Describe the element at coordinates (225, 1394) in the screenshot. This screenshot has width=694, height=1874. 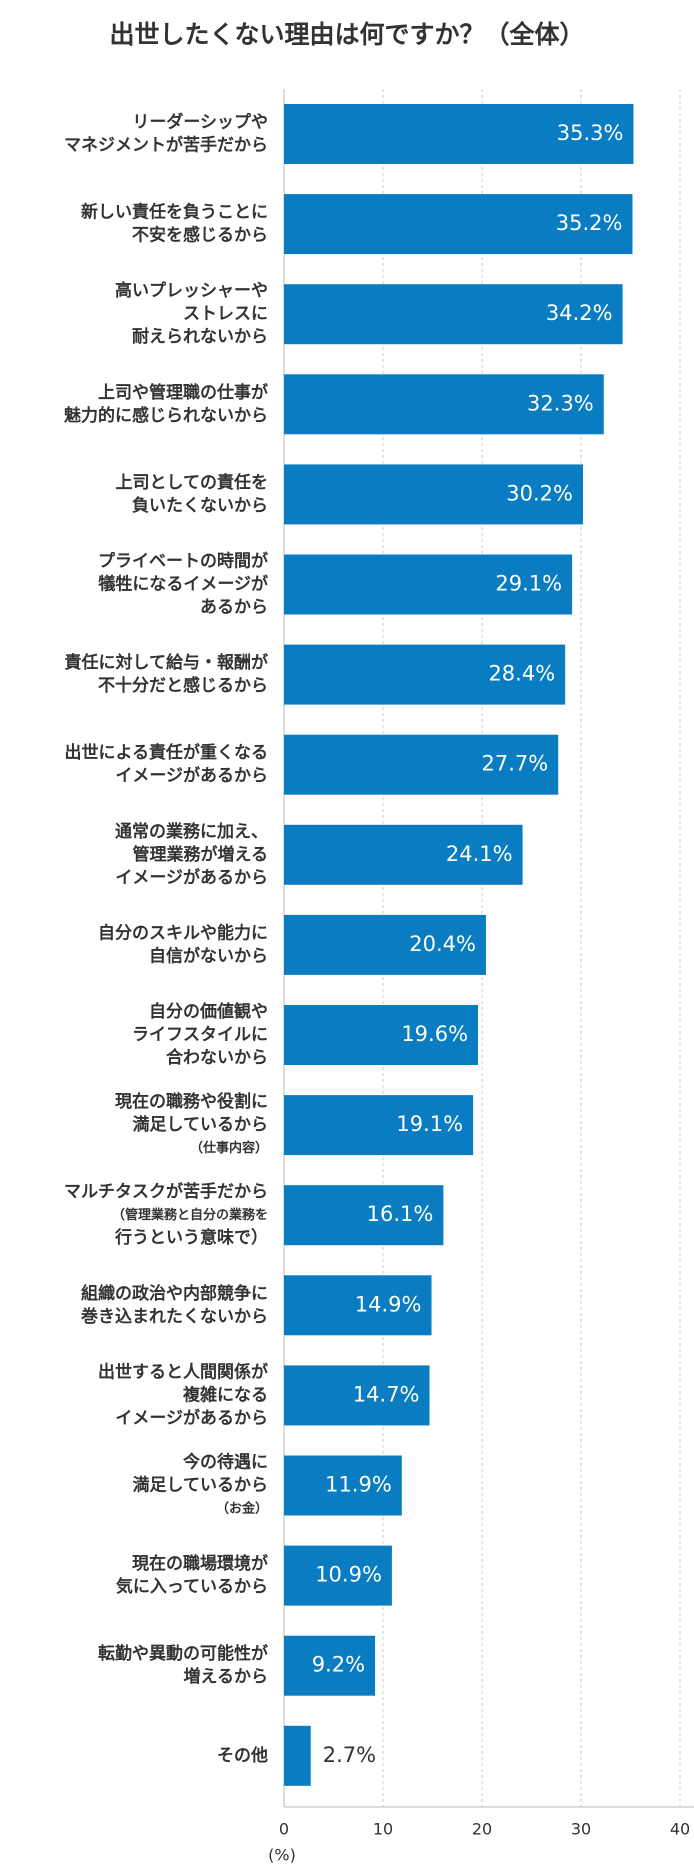
I see `category-line: 複雑になる` at that location.